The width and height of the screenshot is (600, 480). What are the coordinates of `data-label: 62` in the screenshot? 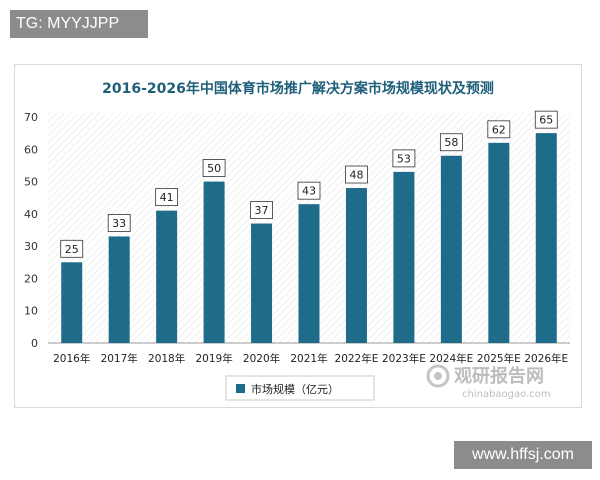 It's located at (499, 129).